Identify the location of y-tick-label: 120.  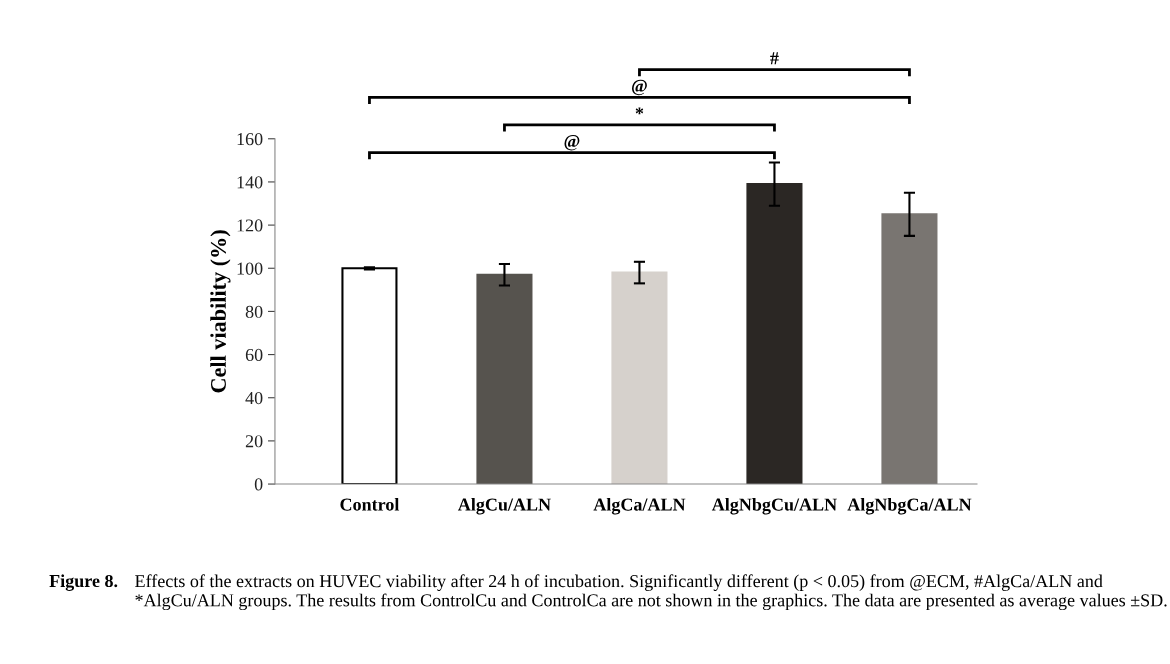
(250, 225).